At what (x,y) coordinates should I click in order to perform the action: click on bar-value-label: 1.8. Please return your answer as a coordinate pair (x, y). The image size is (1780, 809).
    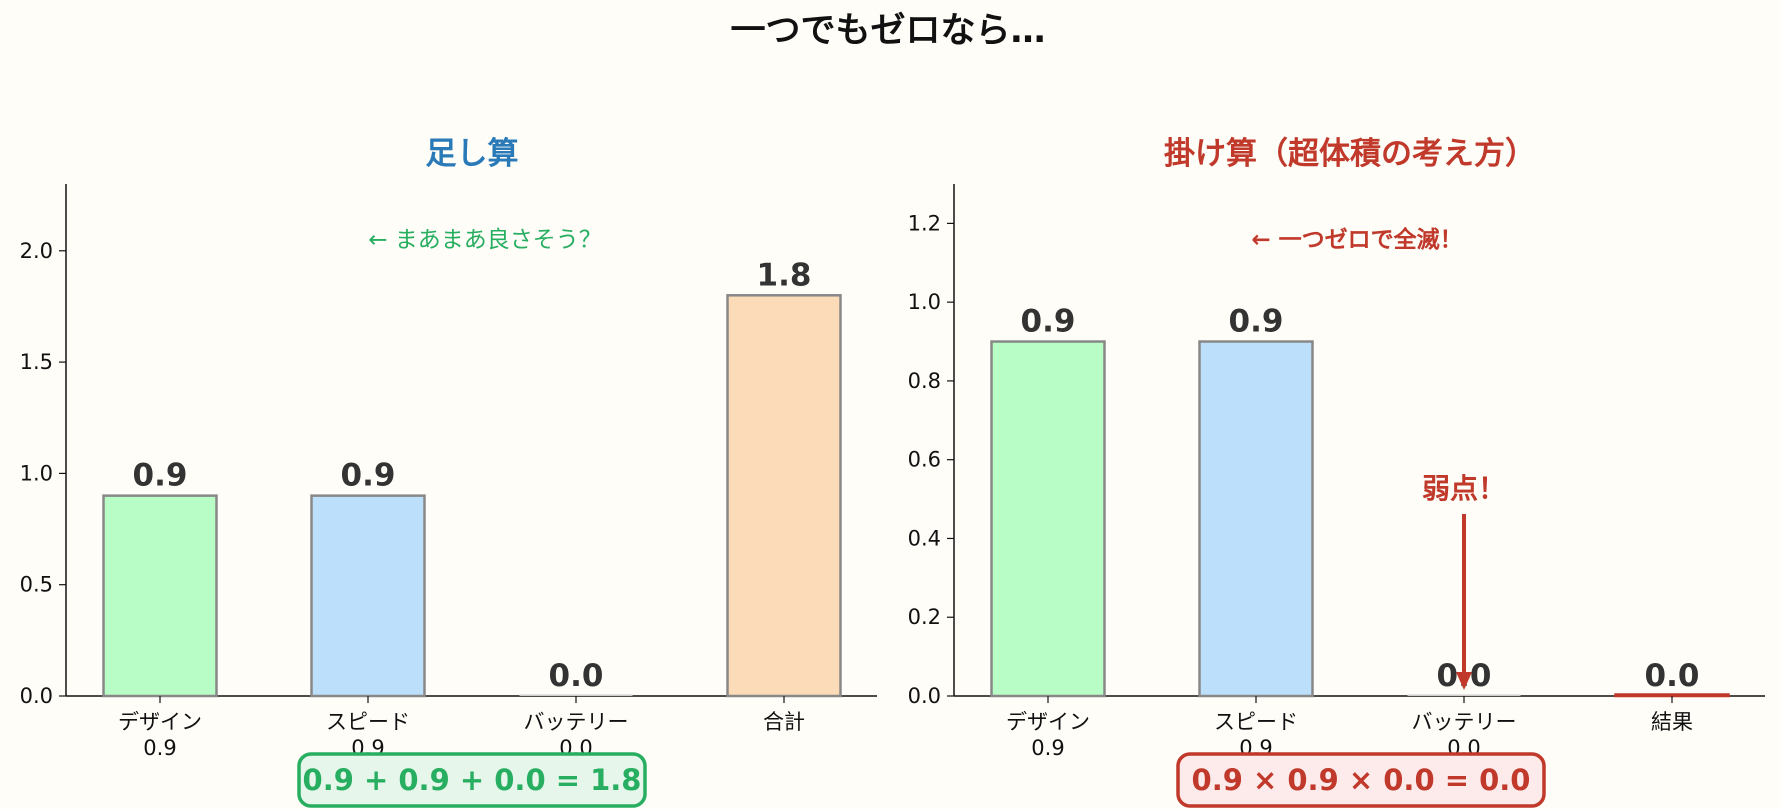
    Looking at the image, I should click on (784, 275).